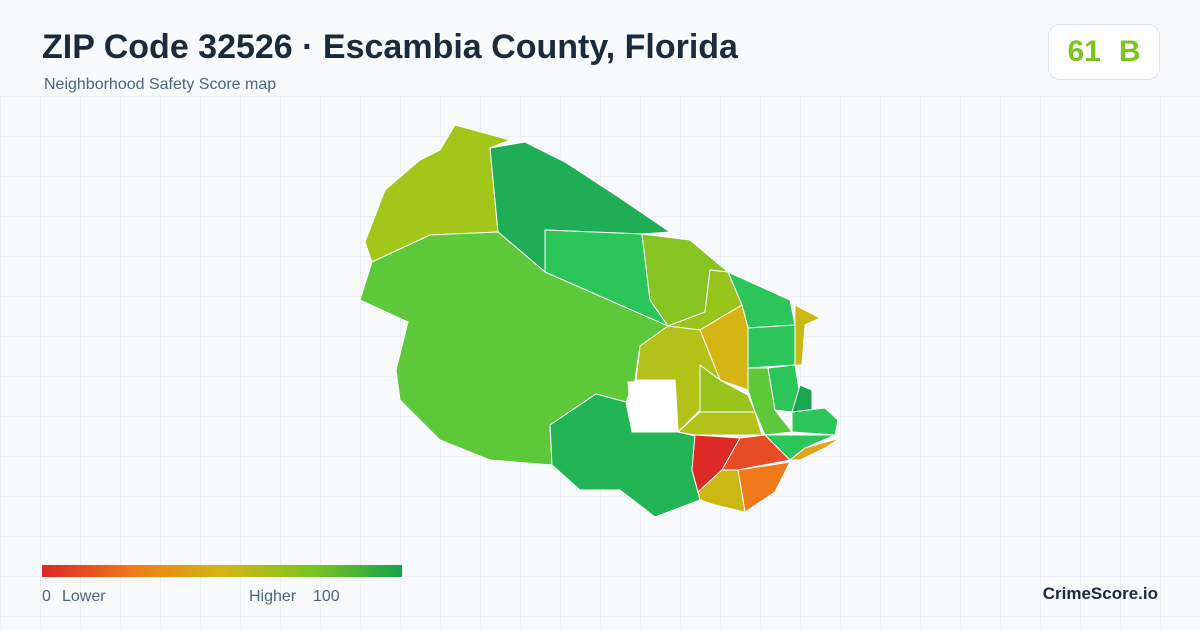 The width and height of the screenshot is (1200, 630). What do you see at coordinates (160, 84) in the screenshot?
I see `subtitle: Neighborhood Safety Score map` at bounding box center [160, 84].